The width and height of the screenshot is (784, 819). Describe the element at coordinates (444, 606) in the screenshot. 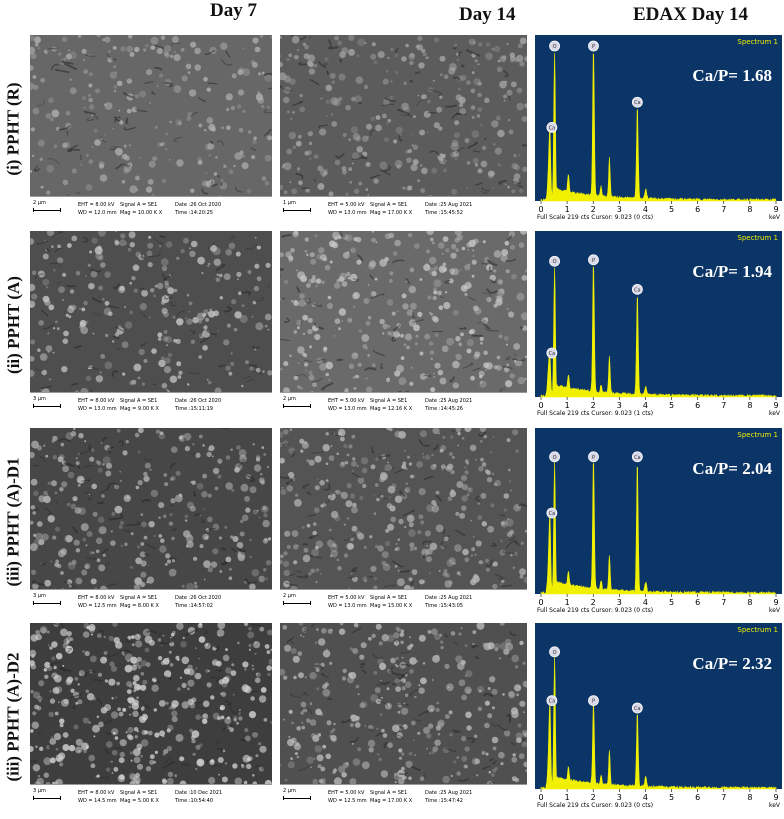

I see `time-value: Time :15:43:05` at that location.